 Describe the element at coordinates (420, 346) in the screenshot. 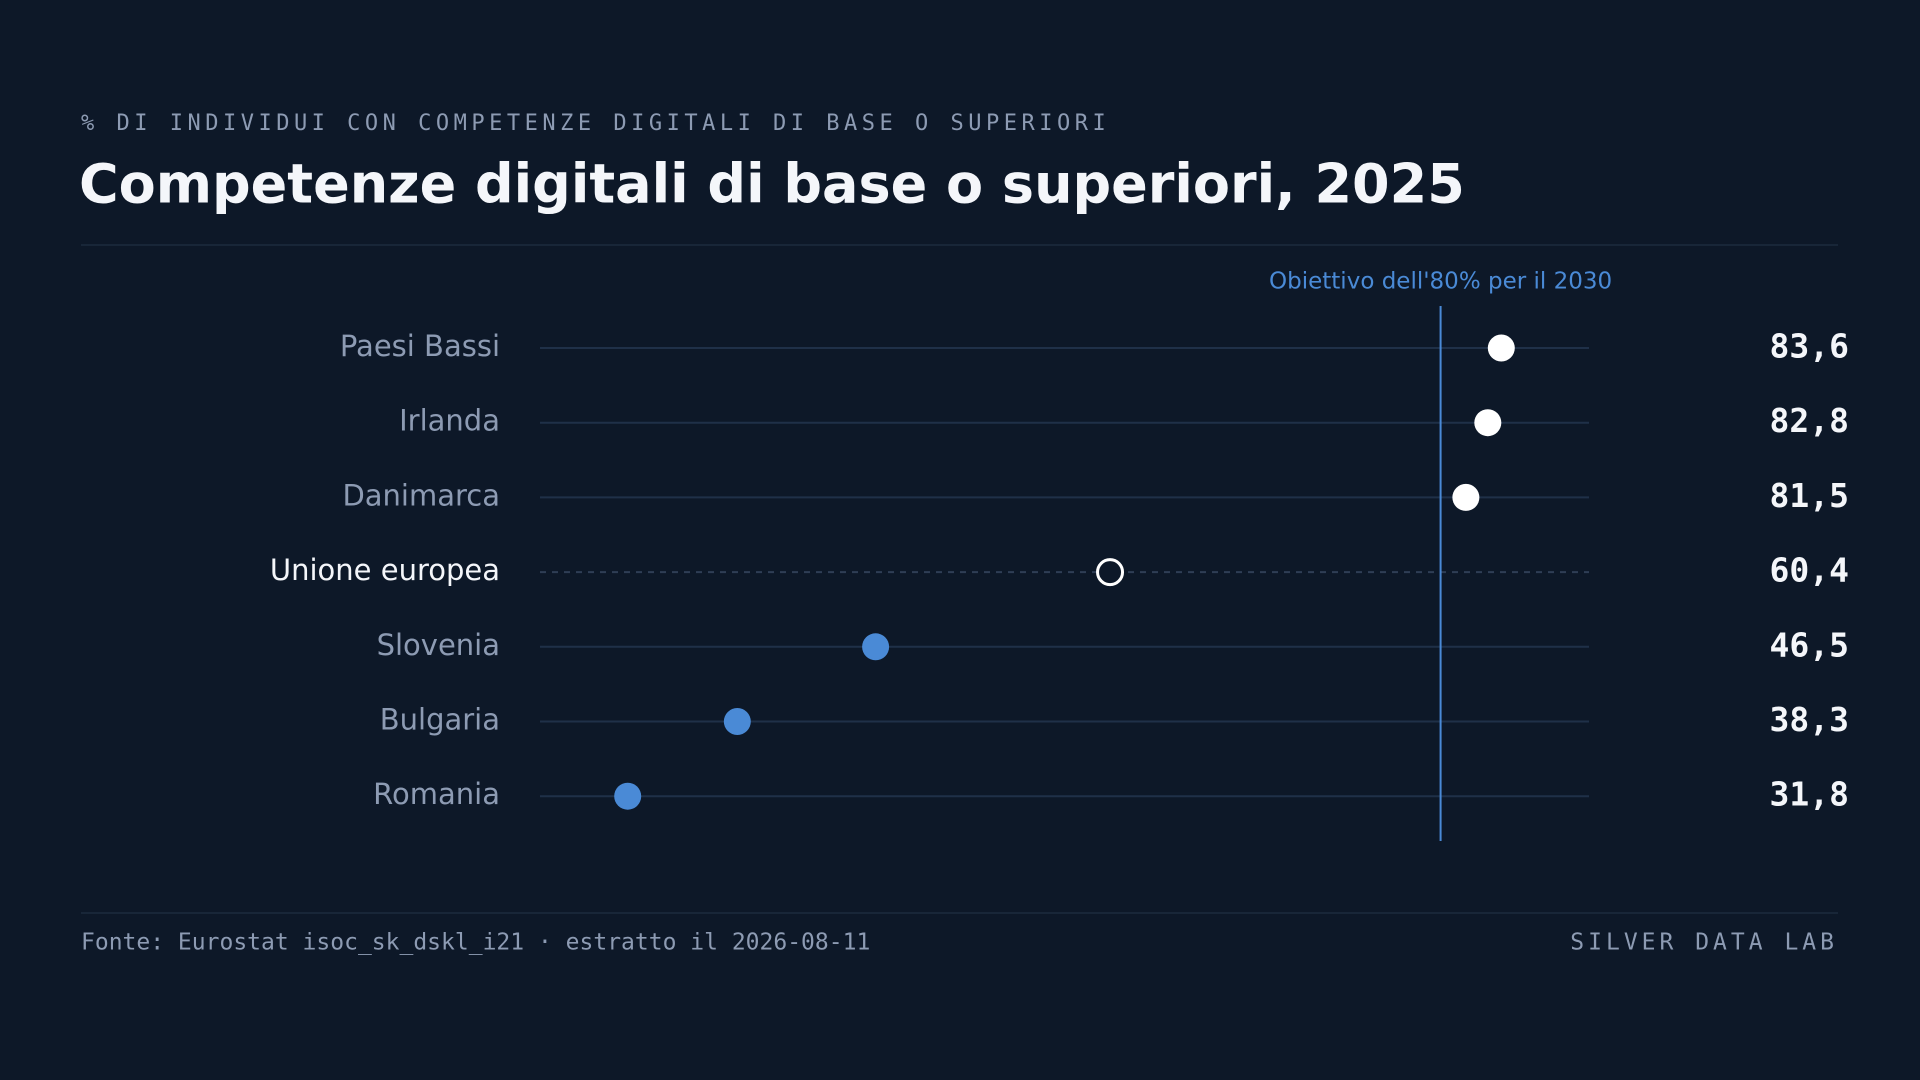

I see `category-label: Paesi Bassi` at that location.